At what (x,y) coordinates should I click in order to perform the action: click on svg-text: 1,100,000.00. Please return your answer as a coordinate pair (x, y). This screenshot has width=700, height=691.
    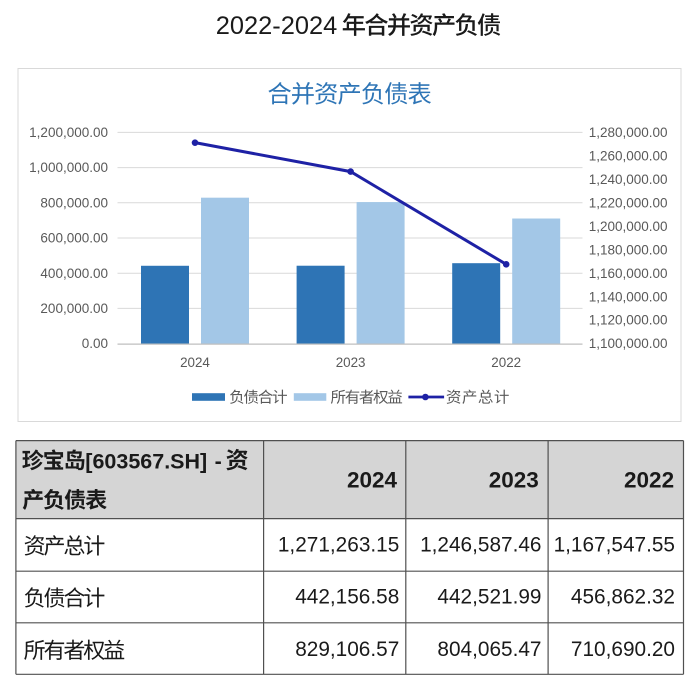
    Looking at the image, I should click on (628, 343).